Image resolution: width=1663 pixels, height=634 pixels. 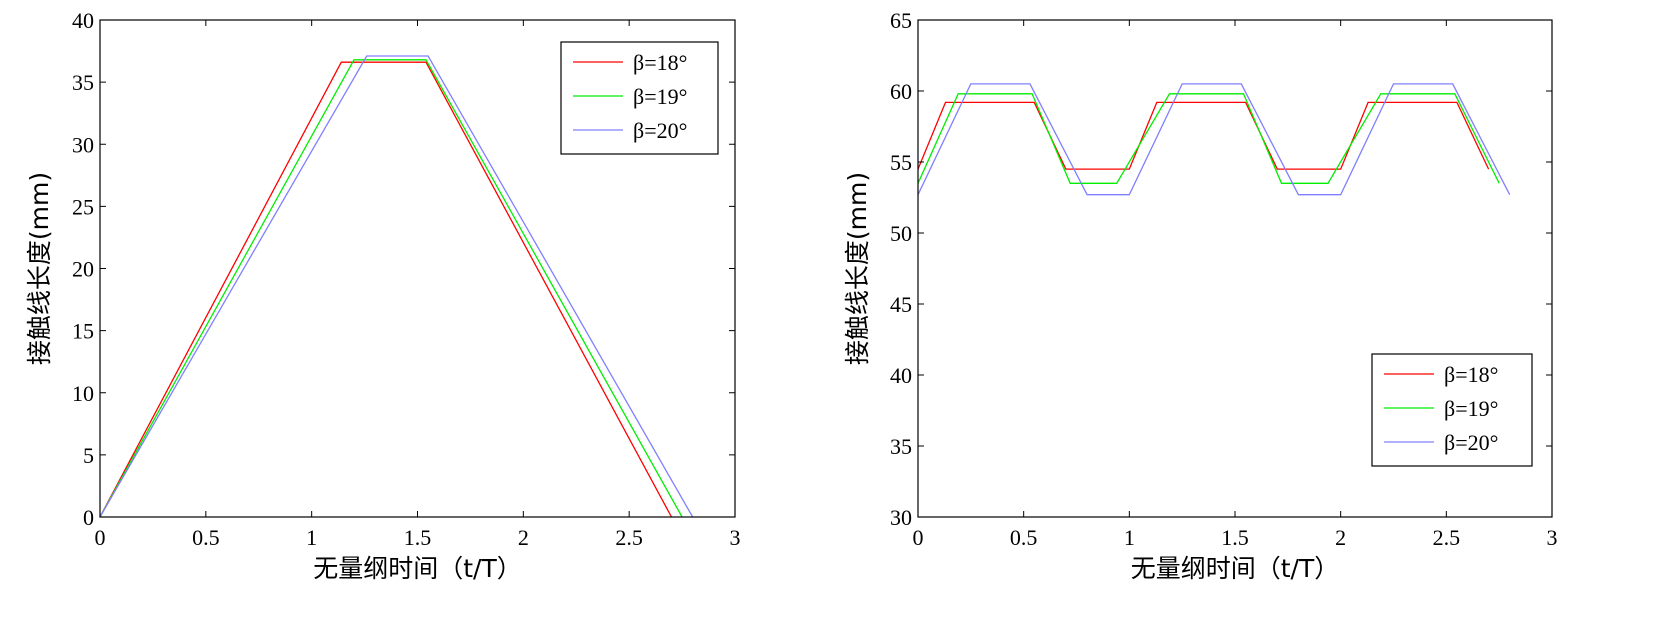 What do you see at coordinates (1471, 442) in the screenshot?
I see `chart-2-legend-label-3: β=20°` at bounding box center [1471, 442].